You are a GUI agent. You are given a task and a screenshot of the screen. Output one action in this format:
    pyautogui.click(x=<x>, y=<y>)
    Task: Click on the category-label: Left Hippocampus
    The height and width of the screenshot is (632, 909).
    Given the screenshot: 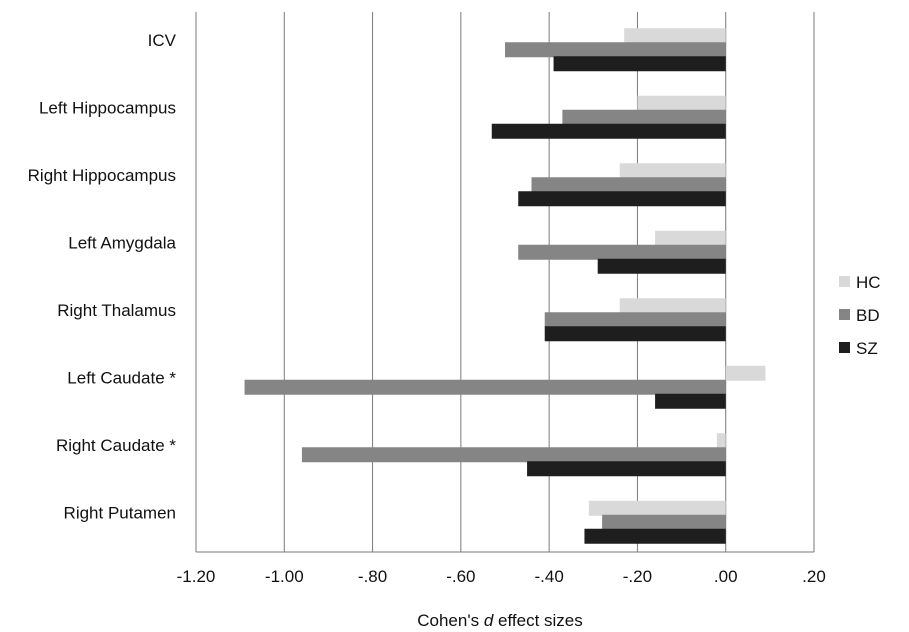 What is the action you would take?
    pyautogui.click(x=107, y=107)
    